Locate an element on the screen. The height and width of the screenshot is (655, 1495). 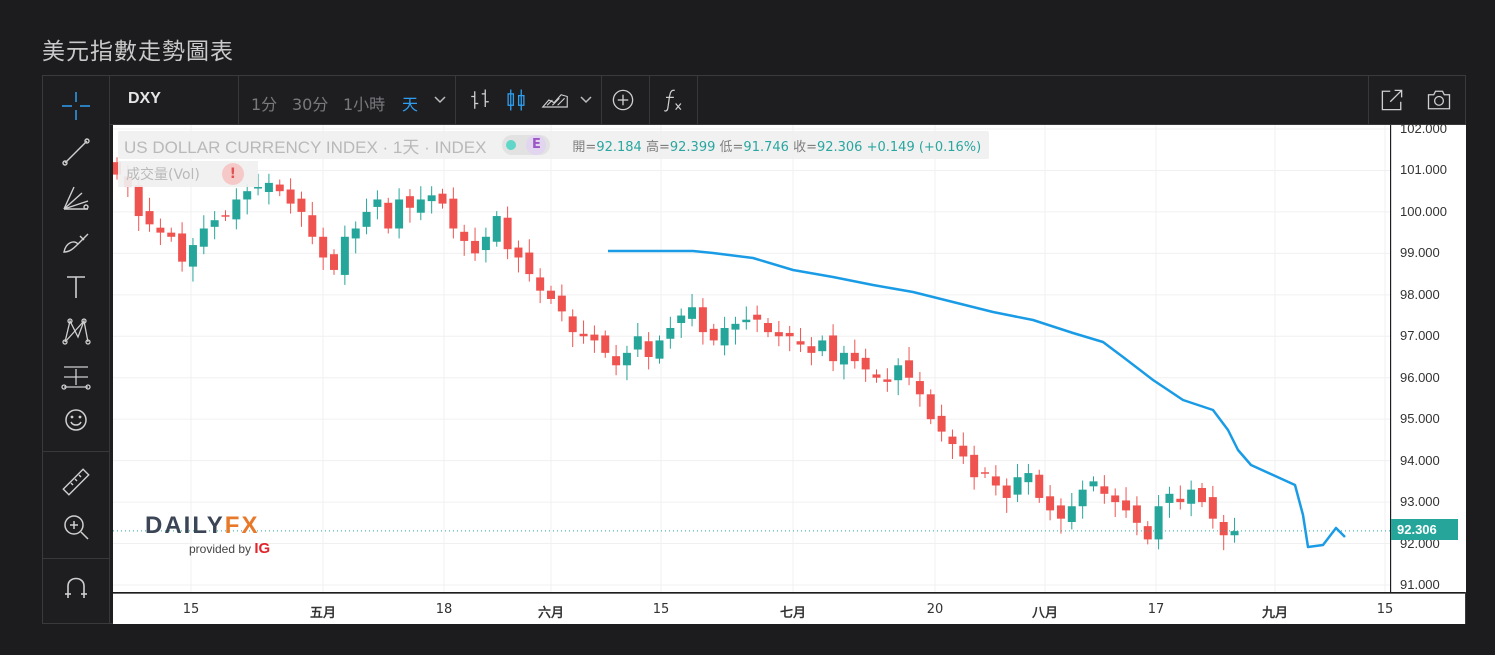
crosshair-tool-button is located at coordinates (76, 106).